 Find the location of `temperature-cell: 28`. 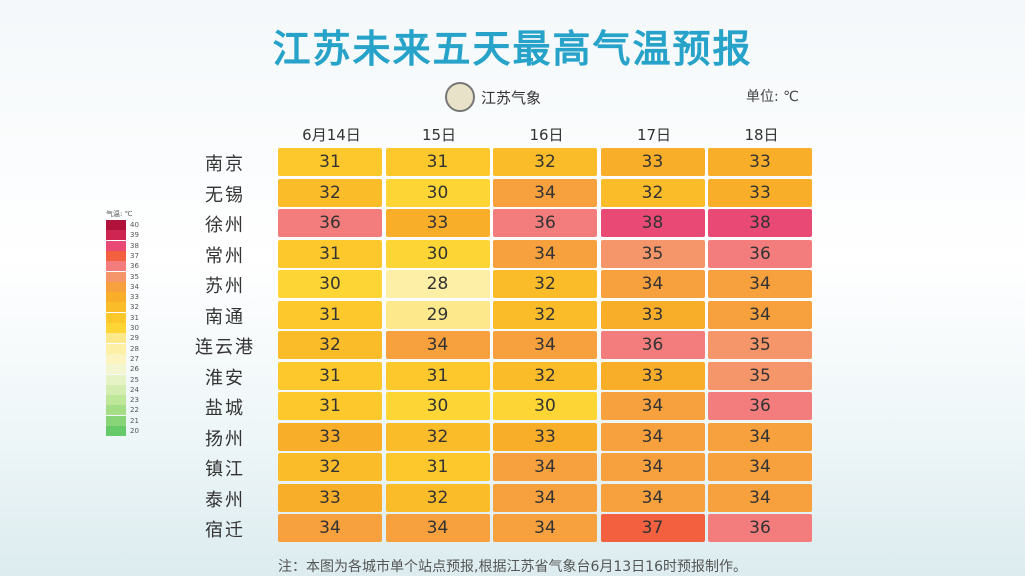

temperature-cell: 28 is located at coordinates (437, 284).